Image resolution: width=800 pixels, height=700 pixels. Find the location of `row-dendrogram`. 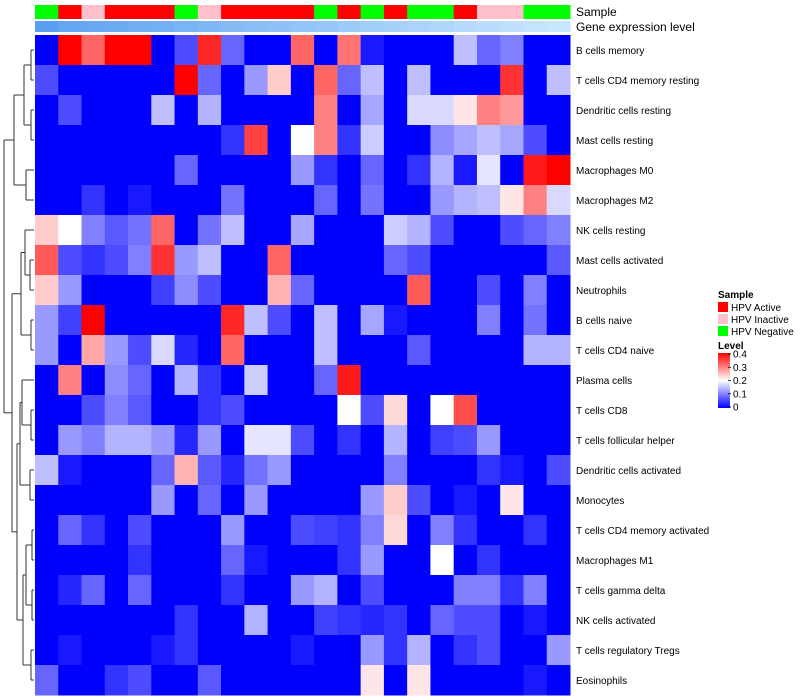

row-dendrogram is located at coordinates (18, 365).